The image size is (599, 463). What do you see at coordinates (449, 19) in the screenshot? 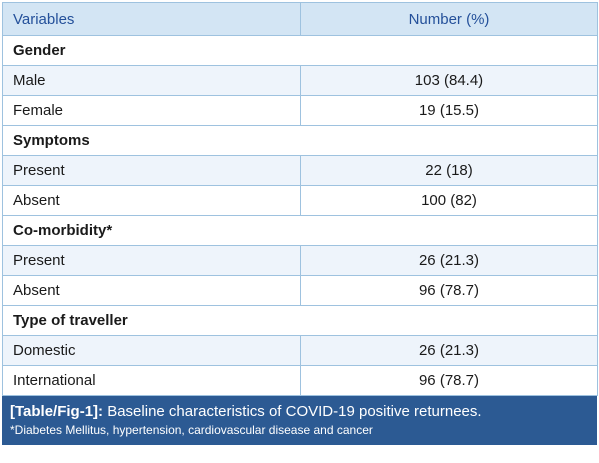
I see `header-number-percent: Number (%)` at bounding box center [449, 19].